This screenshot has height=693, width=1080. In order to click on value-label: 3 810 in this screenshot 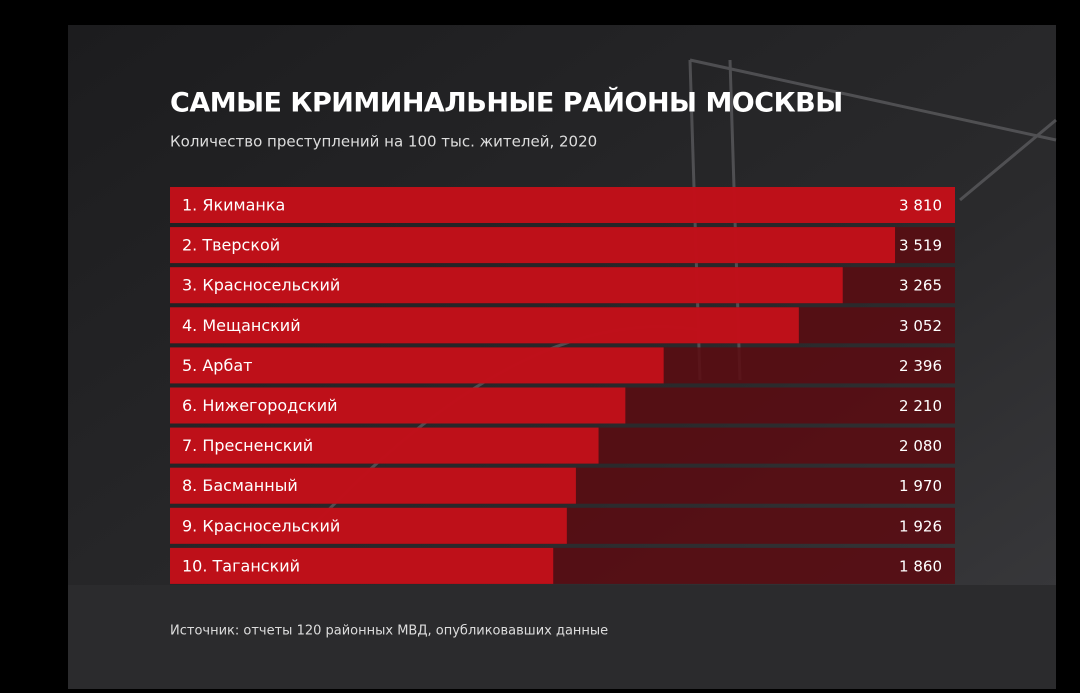, I will do `click(920, 206)`.